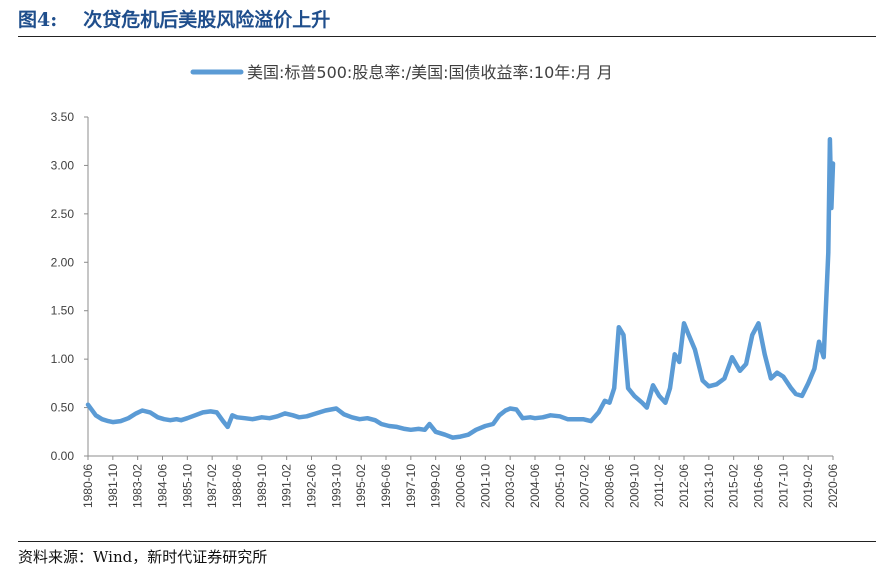 The width and height of the screenshot is (886, 577). I want to click on x-tick-label: 1983-02, so click(138, 486).